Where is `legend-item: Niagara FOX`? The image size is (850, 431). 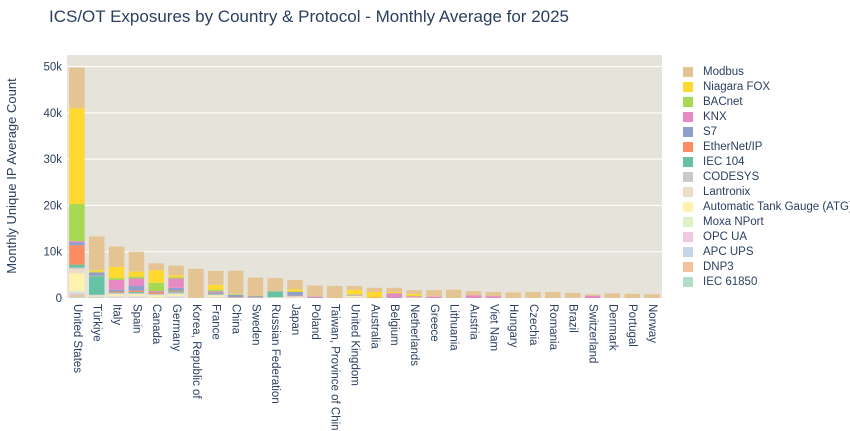 legend-item: Niagara FOX is located at coordinates (766, 86).